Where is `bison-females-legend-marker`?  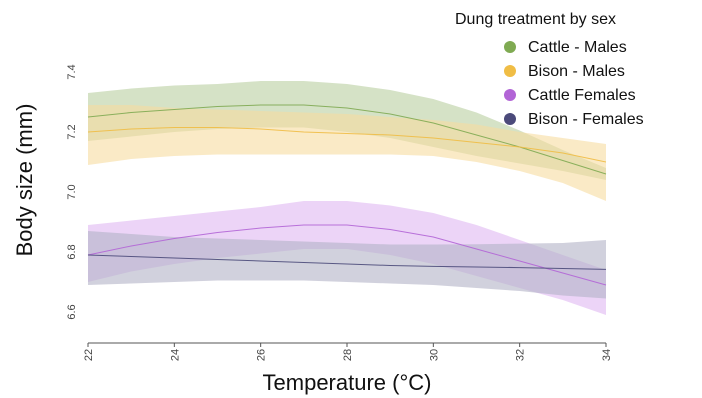 bison-females-legend-marker is located at coordinates (510, 119).